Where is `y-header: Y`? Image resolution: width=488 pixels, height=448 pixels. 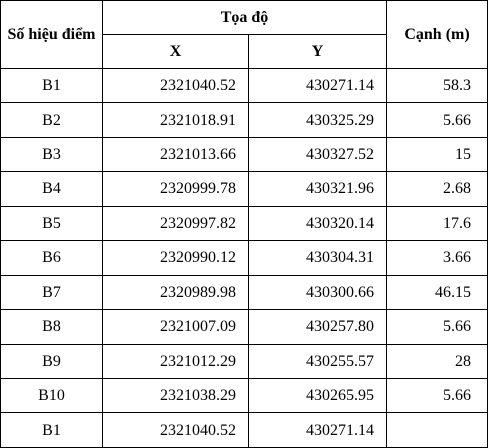 y-header: Y is located at coordinates (317, 51).